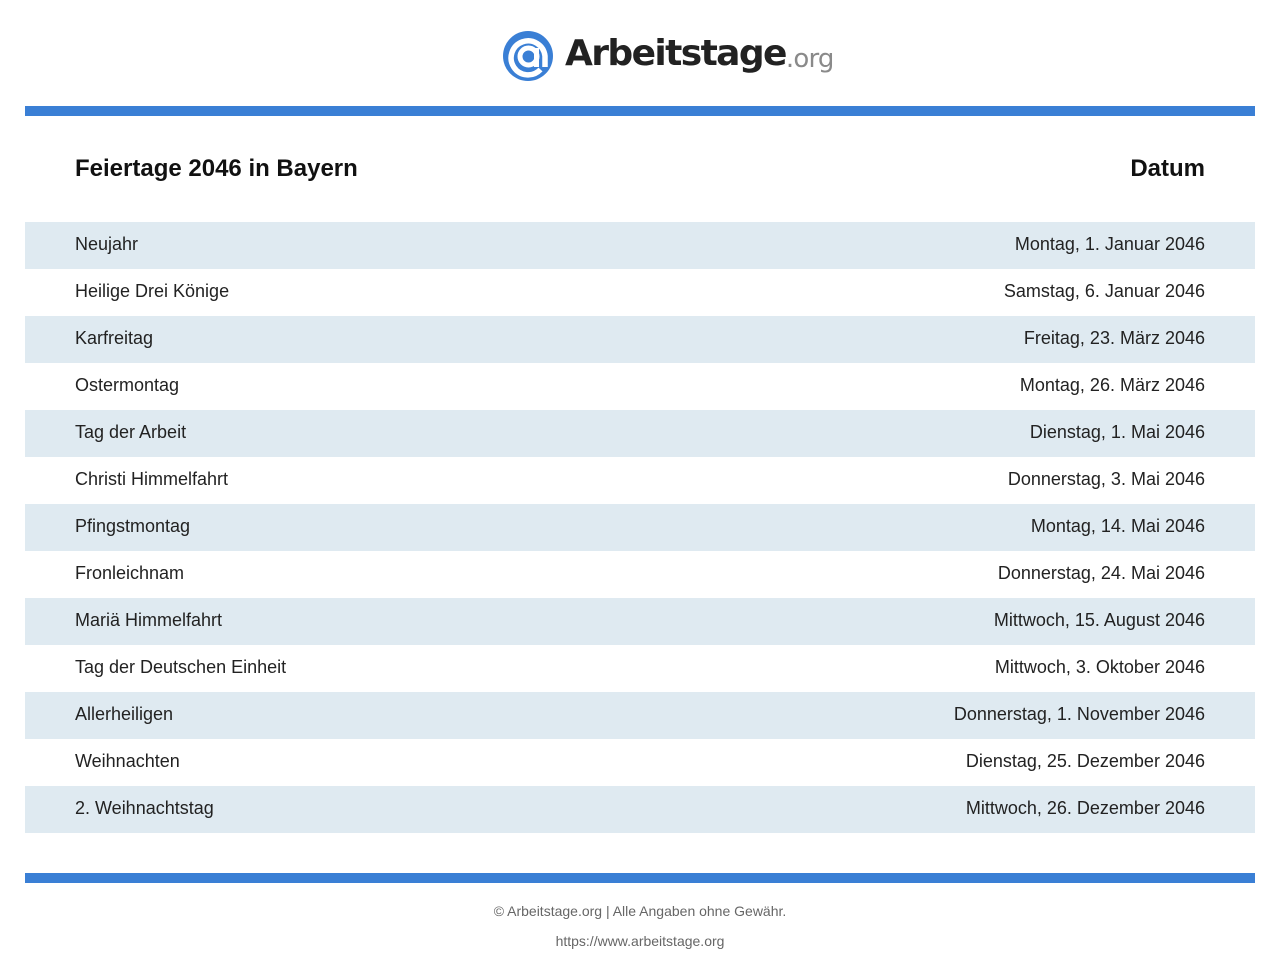 Image resolution: width=1280 pixels, height=960 pixels. Describe the element at coordinates (640, 170) in the screenshot. I see `table-header: Feiertage 2046 in Bayern Datum` at that location.